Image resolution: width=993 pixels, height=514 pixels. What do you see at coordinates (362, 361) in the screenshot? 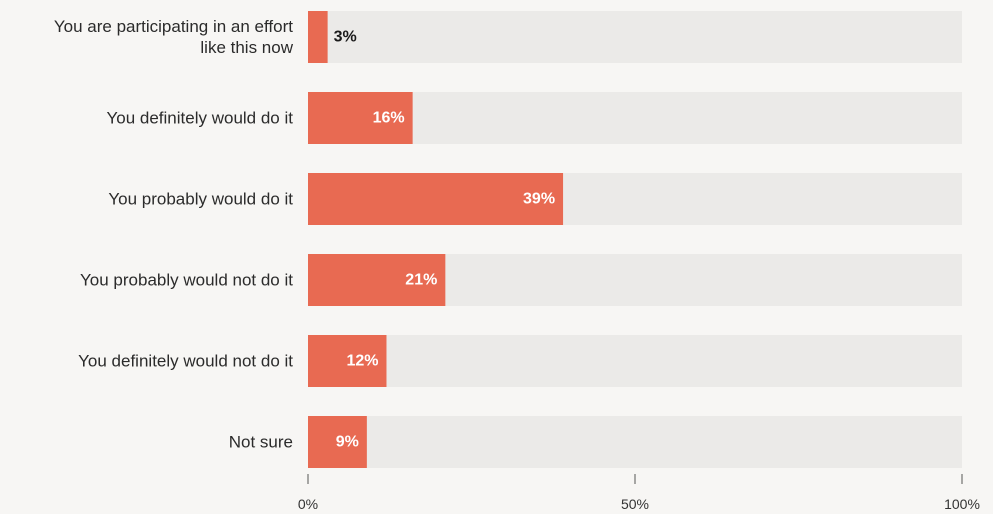
I see `value-label: 12%` at bounding box center [362, 361].